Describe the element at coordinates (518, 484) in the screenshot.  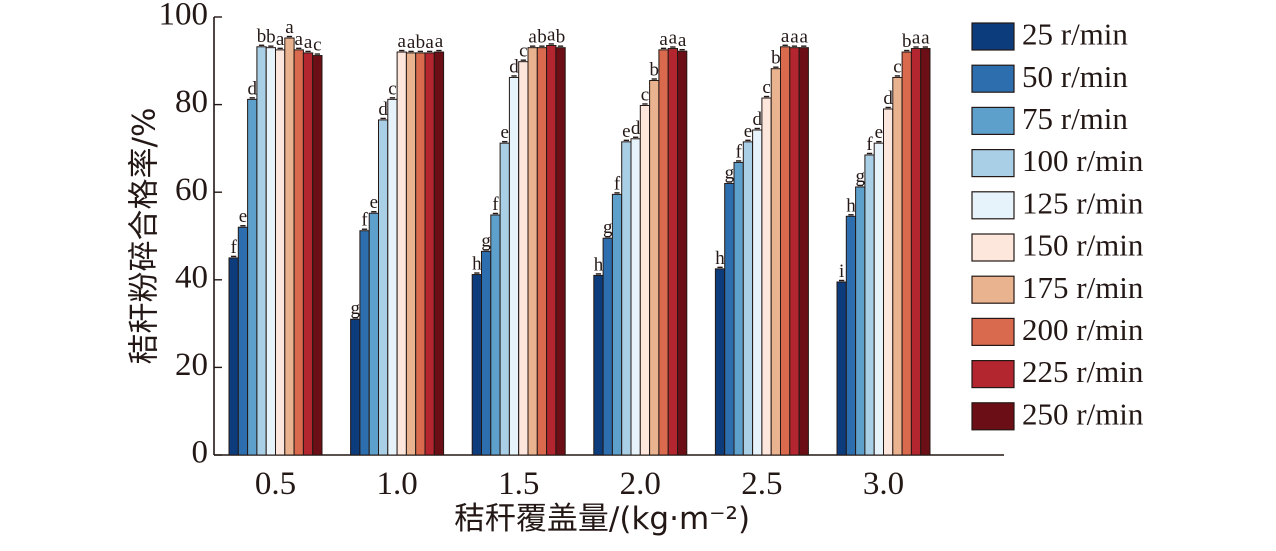
I see `x-tick-label: 1.5` at that location.